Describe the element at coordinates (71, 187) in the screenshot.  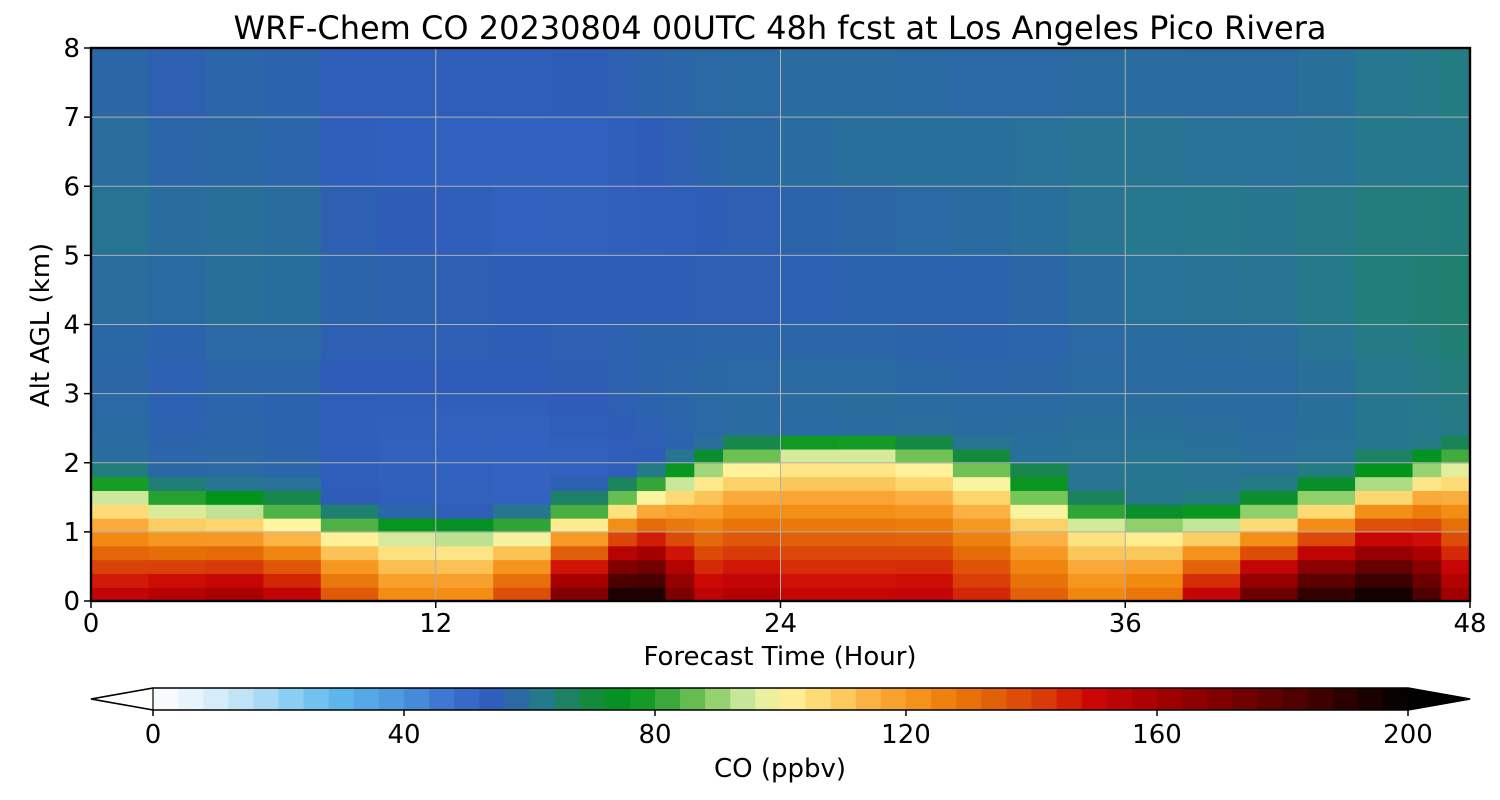
I see `y-tick-label: 6` at that location.